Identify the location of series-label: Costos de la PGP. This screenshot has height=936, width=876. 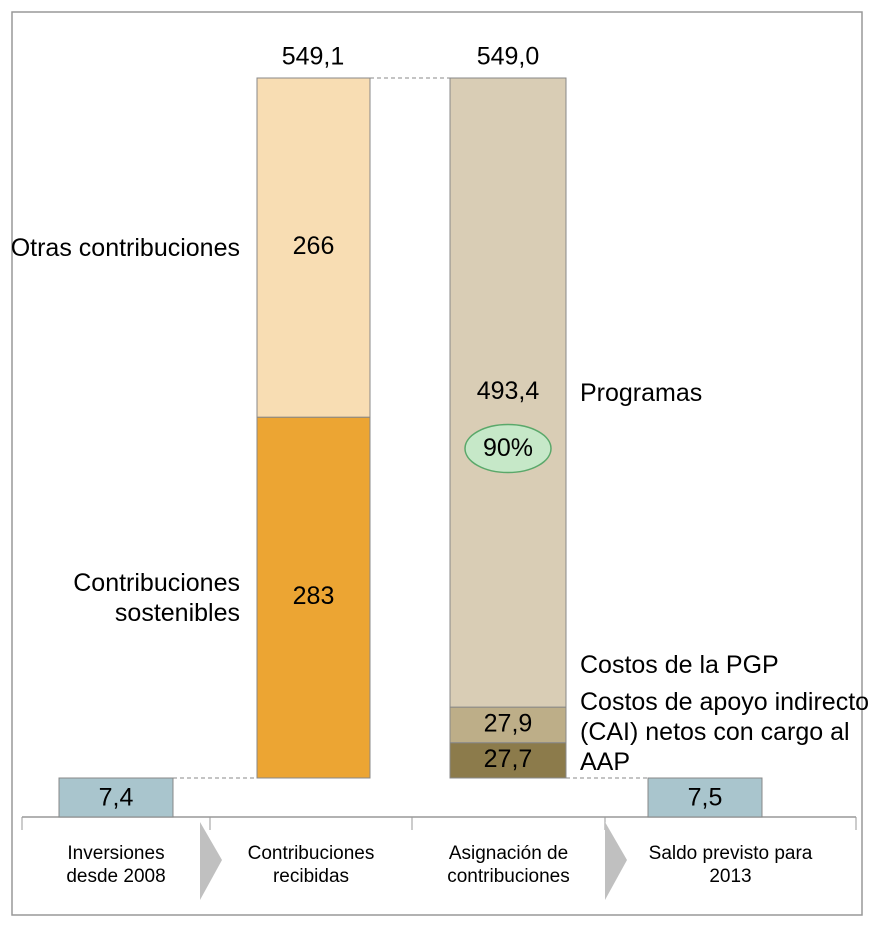
(679, 665).